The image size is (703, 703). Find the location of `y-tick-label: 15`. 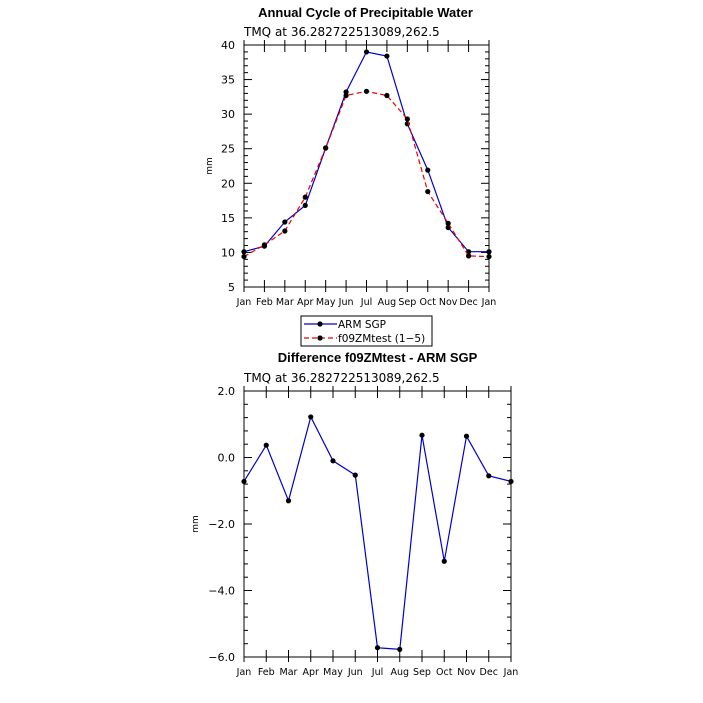

y-tick-label: 15 is located at coordinates (228, 218).